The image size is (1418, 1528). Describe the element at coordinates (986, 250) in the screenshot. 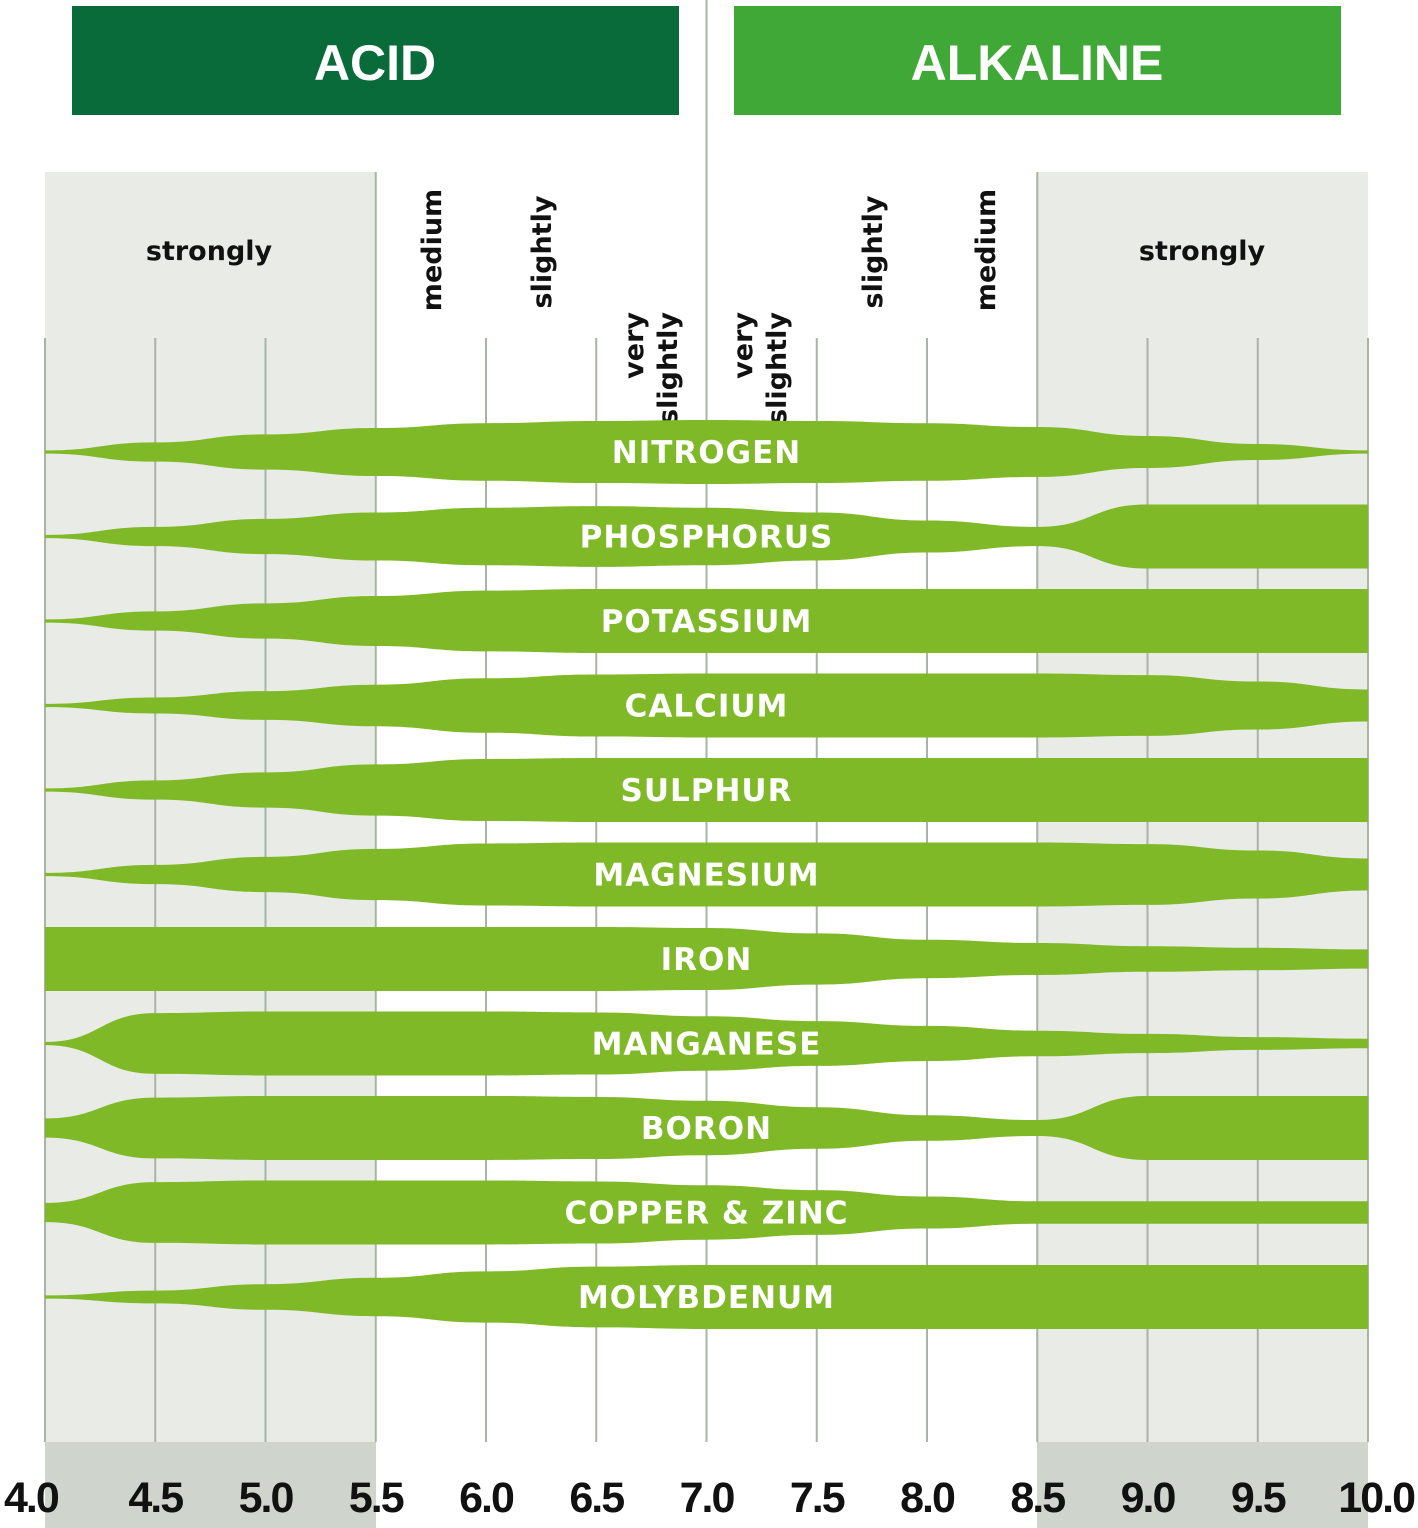

I see `zone-alk-medium: medium` at that location.